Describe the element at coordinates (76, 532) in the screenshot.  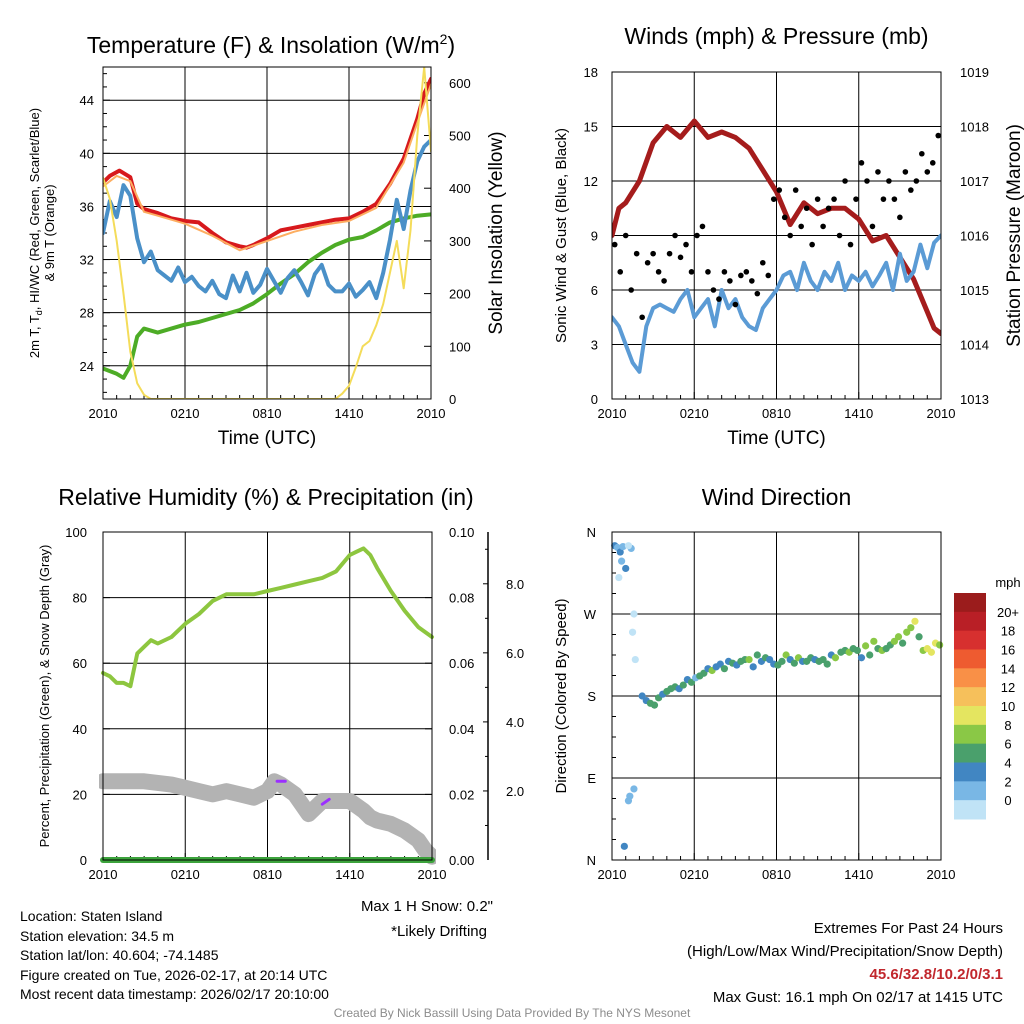
I see `y-tick-label: 100` at that location.